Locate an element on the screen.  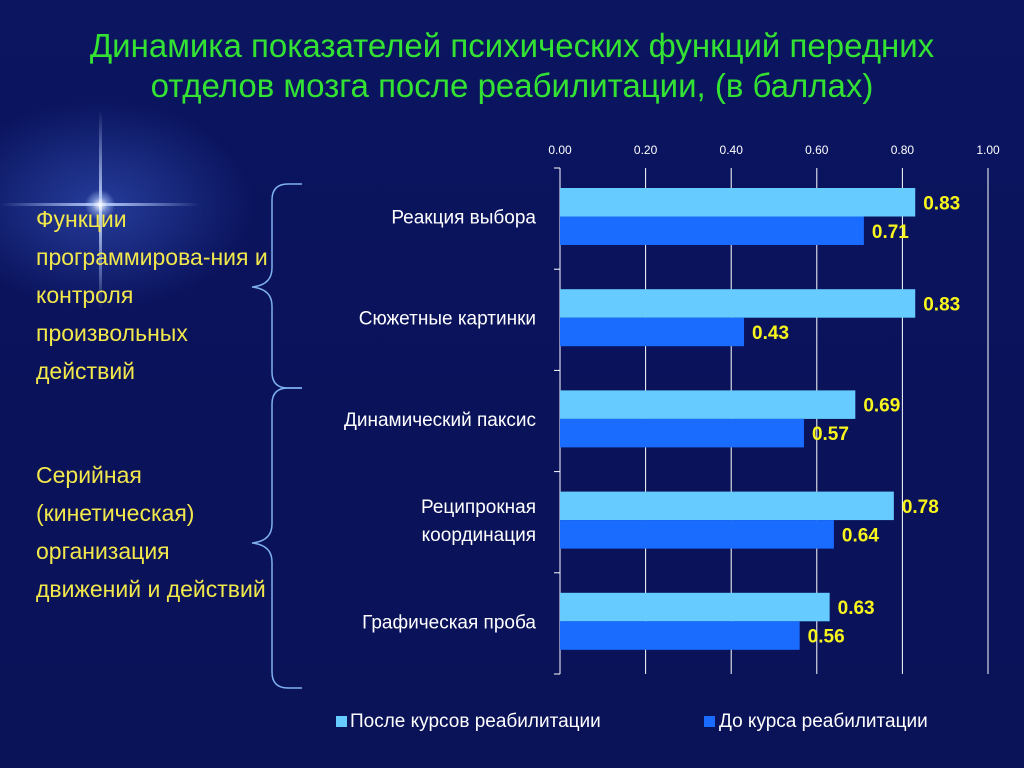
category-label: Динамический паксис is located at coordinates (440, 420).